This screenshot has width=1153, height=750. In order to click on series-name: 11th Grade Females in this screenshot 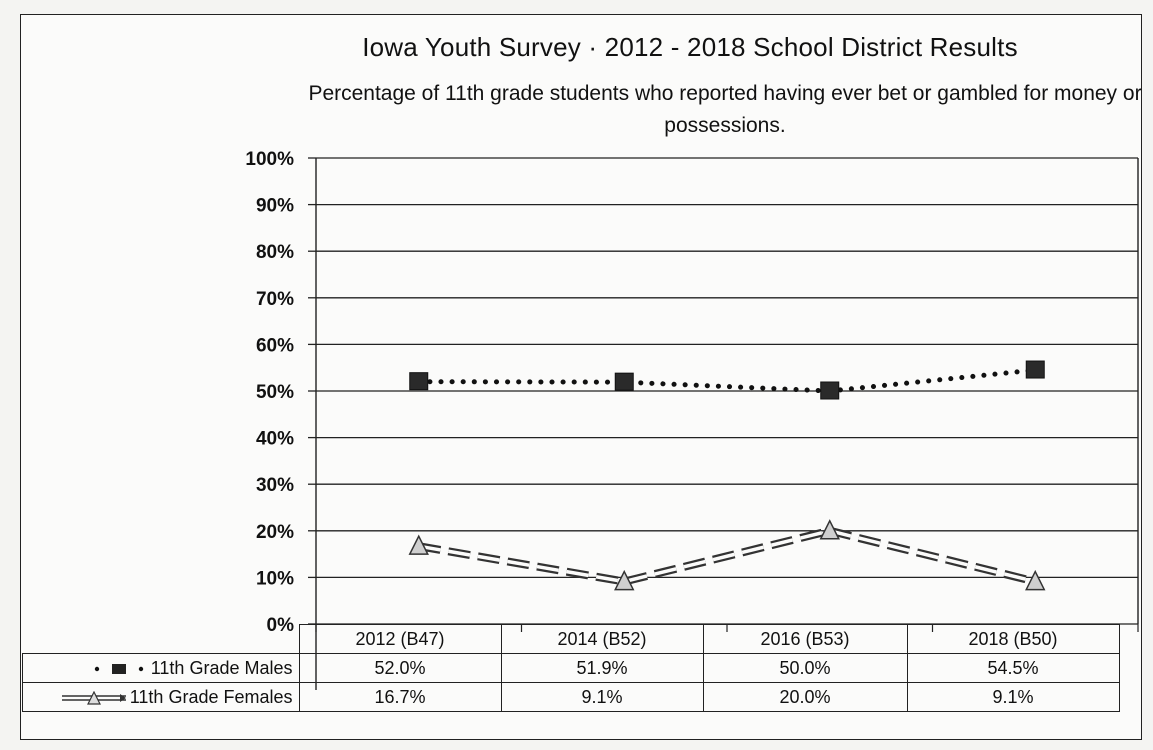, I will do `click(211, 696)`.